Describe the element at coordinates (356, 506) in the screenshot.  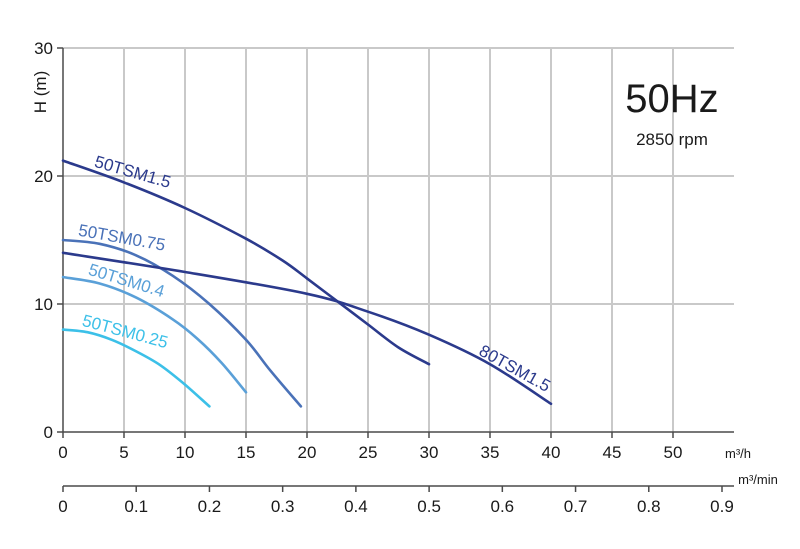
I see `x2-tick-label: 0.4` at that location.